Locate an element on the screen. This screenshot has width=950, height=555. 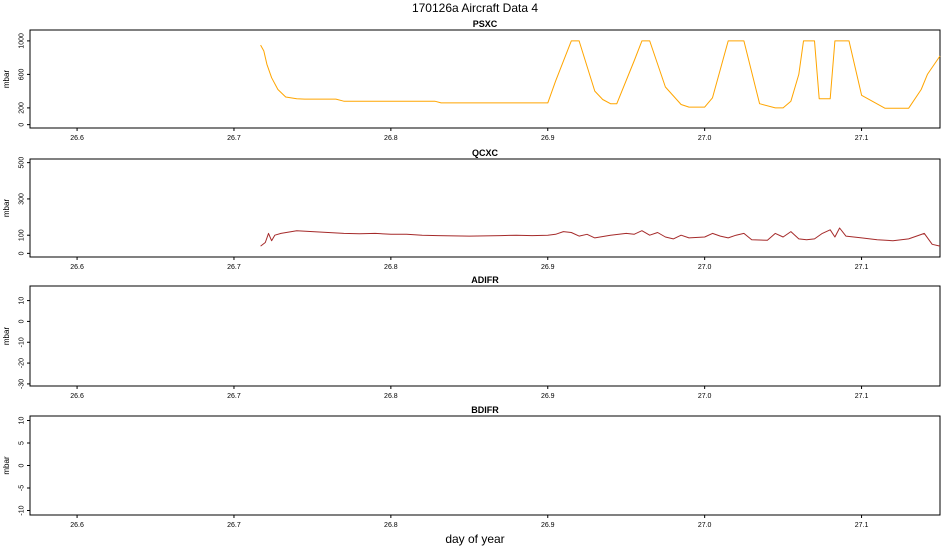
panel-title: QCXC is located at coordinates (485, 153).